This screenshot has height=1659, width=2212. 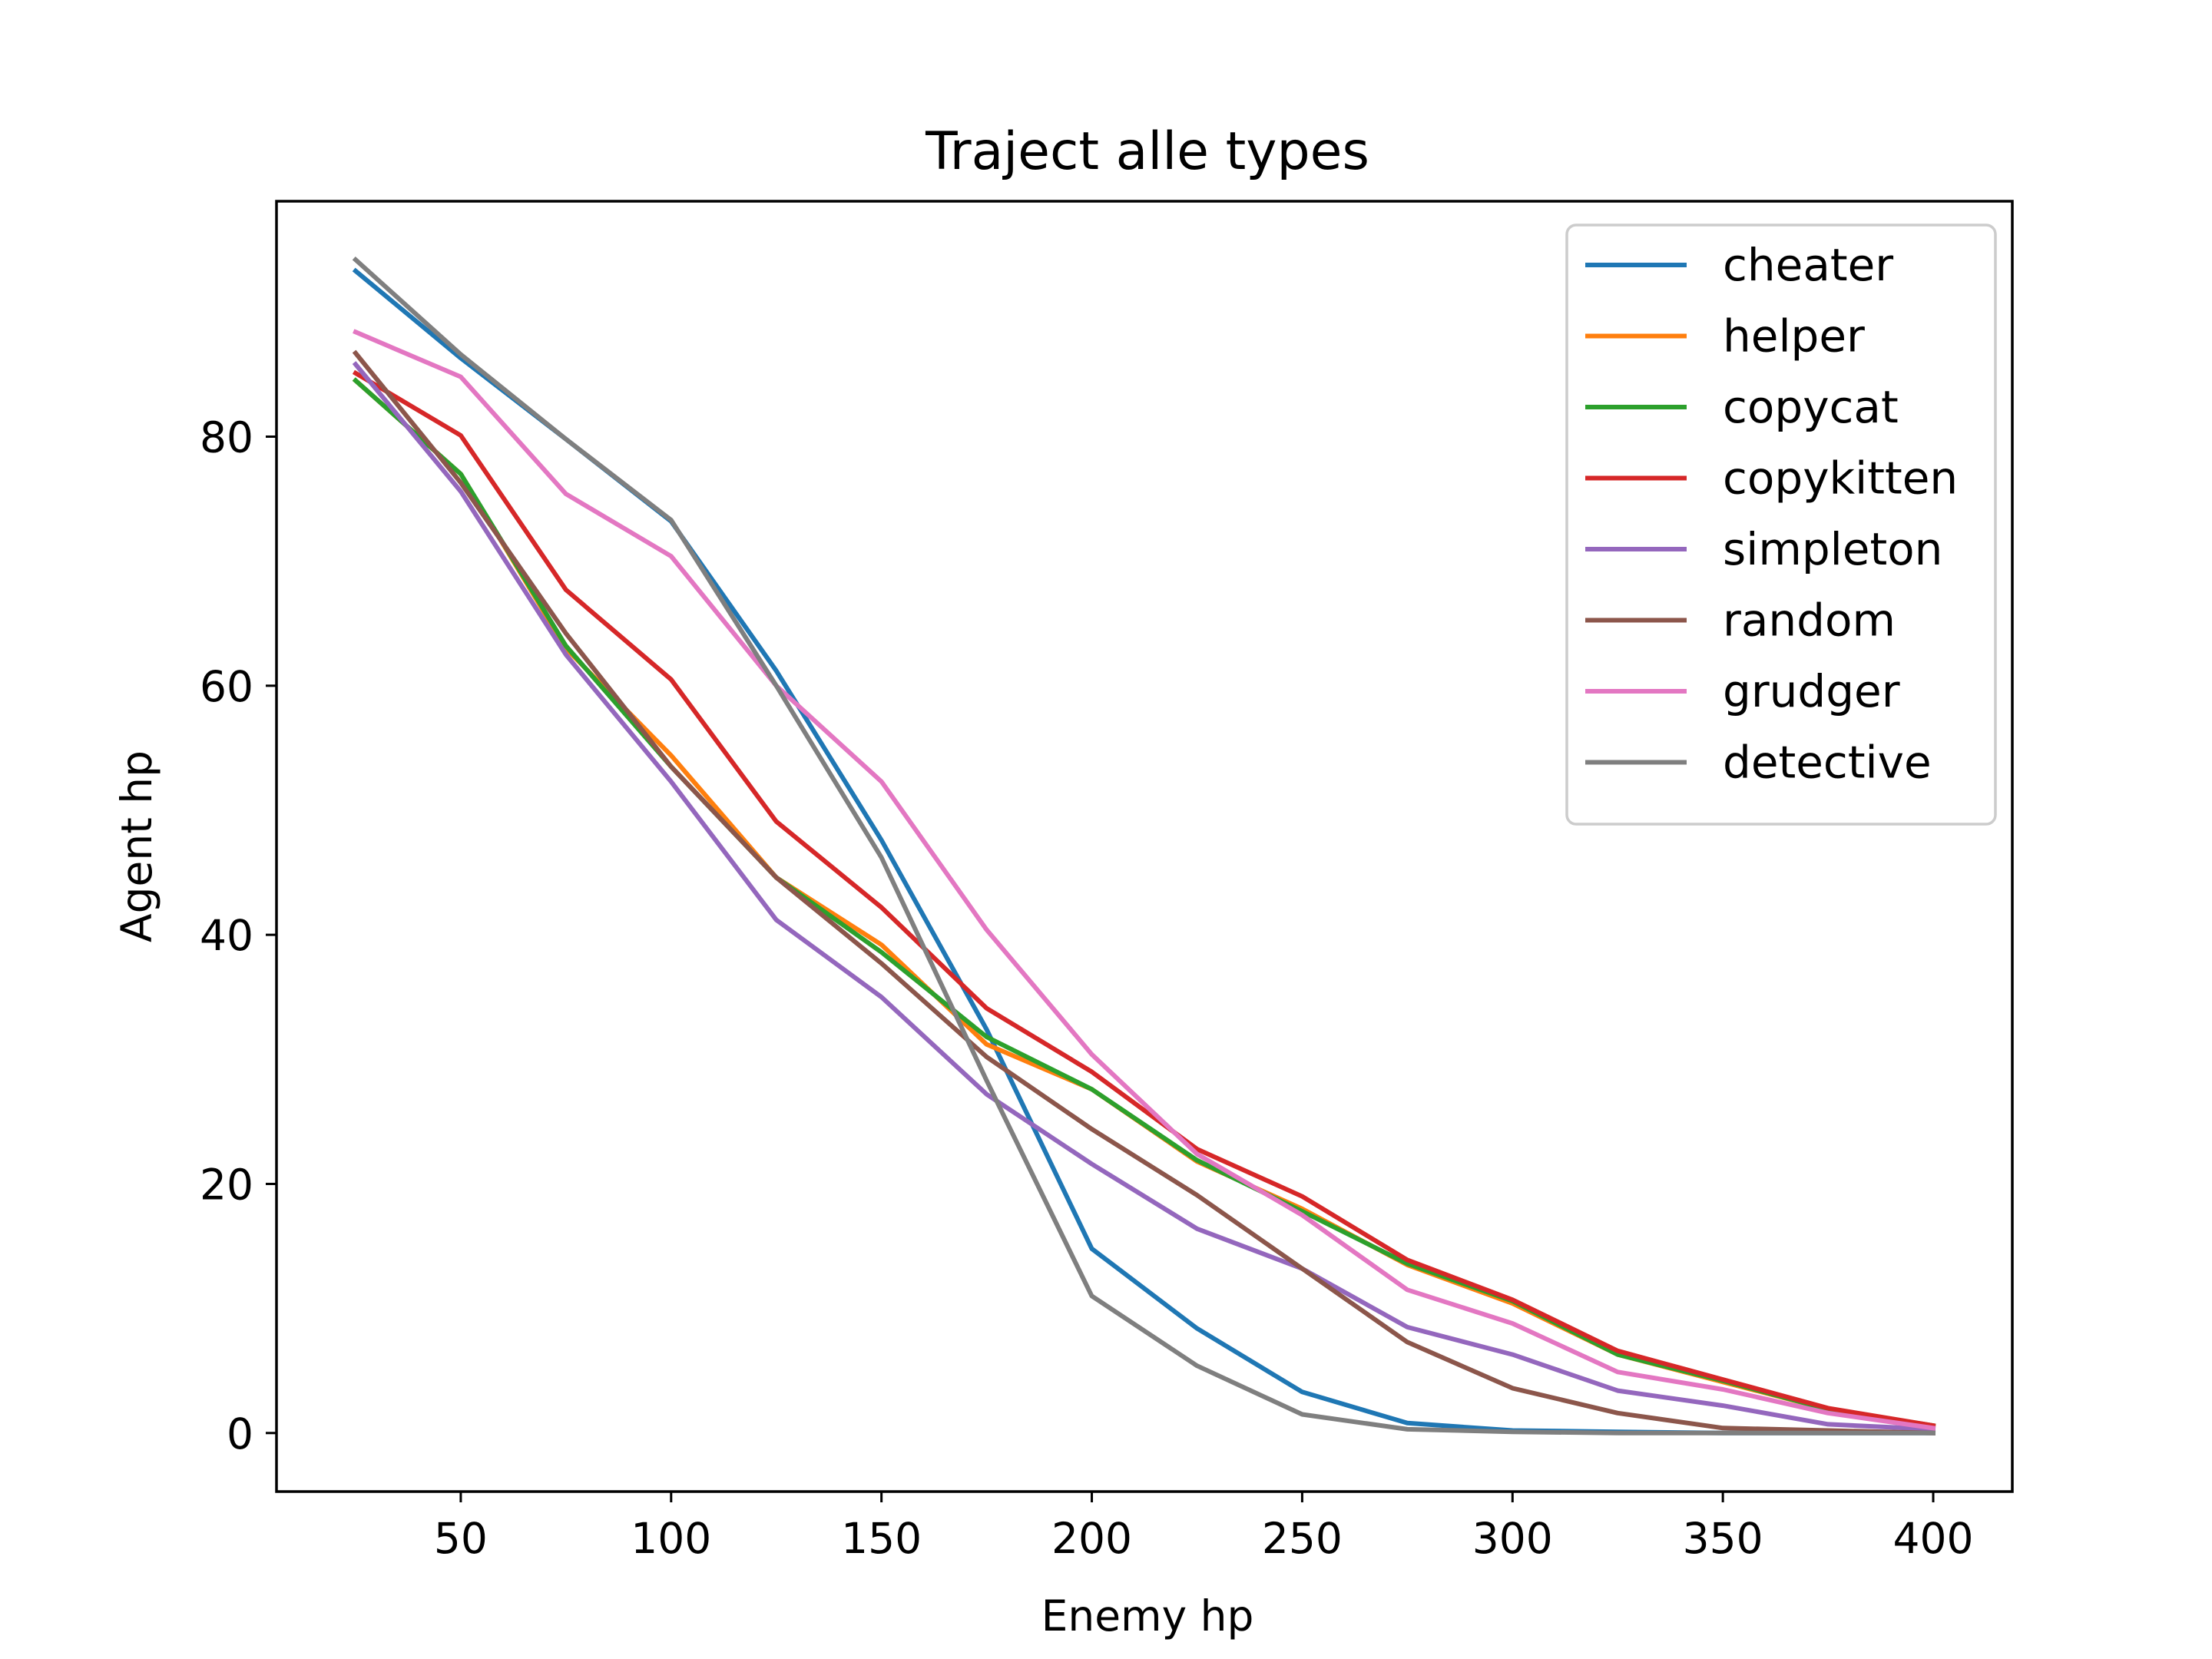 I want to click on x-tick-label: 50, so click(x=461, y=1539).